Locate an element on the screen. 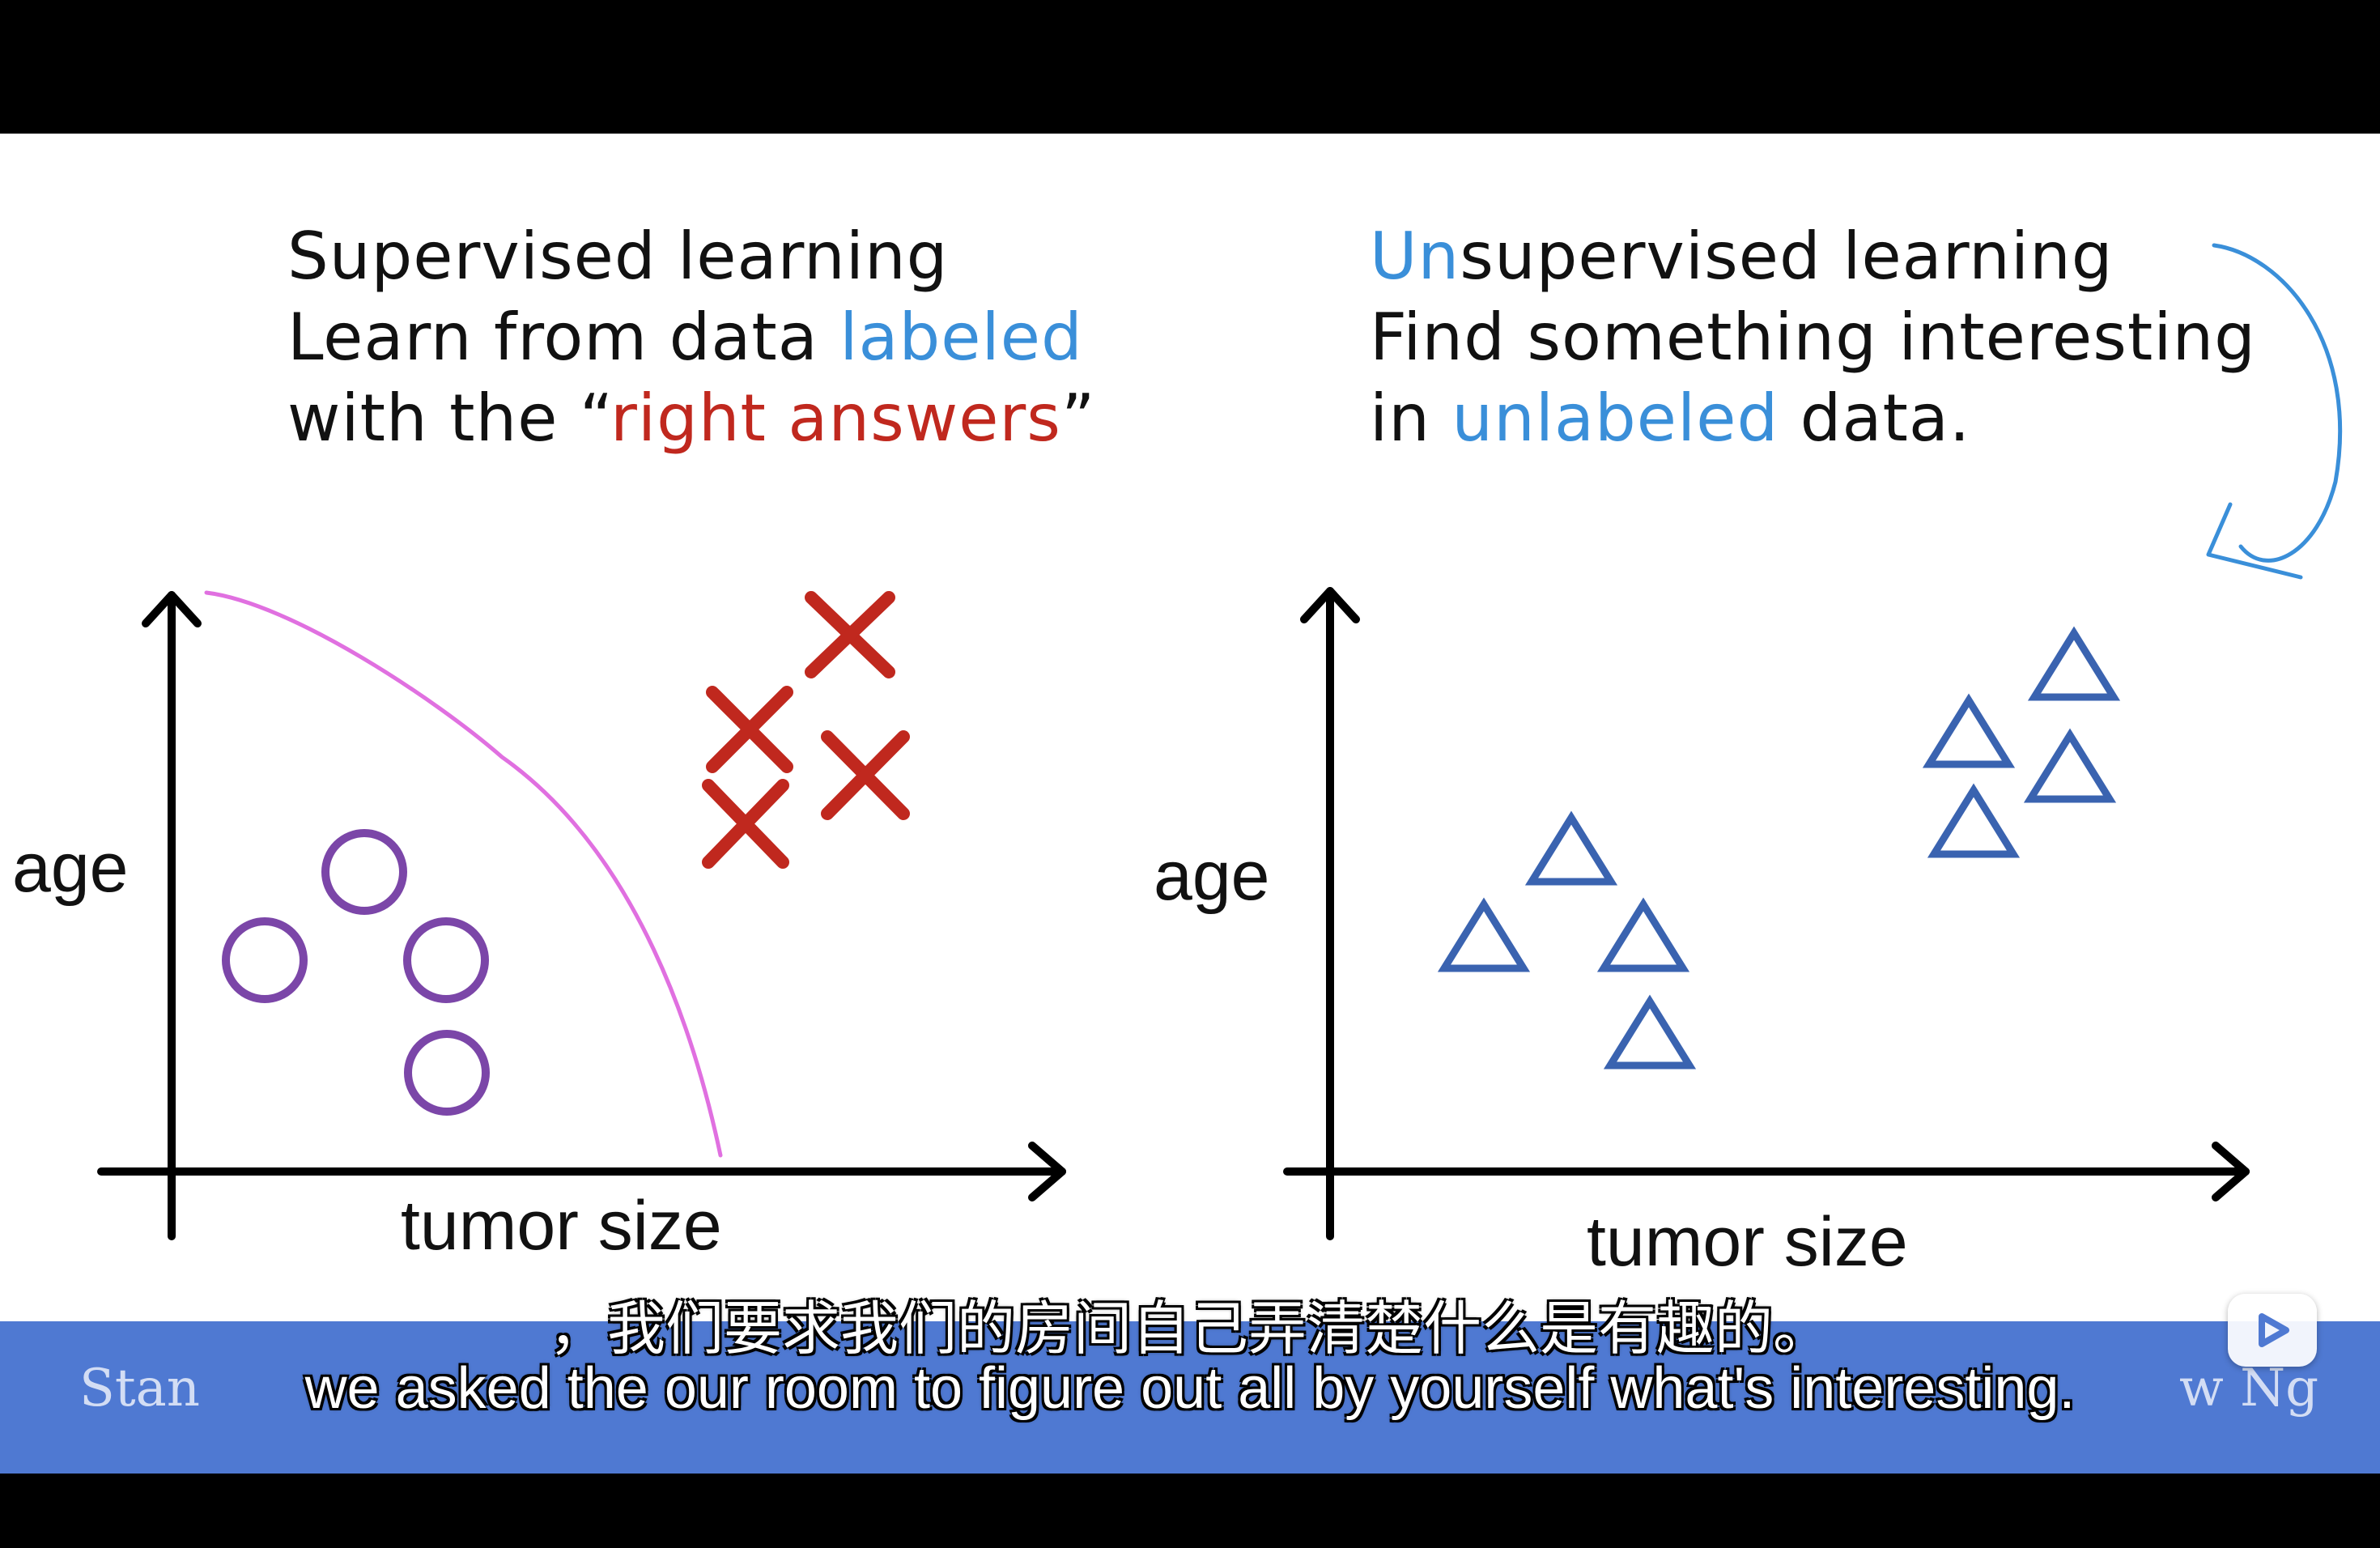 The height and width of the screenshot is (1548, 2380). decision-boundary is located at coordinates (464, 874).